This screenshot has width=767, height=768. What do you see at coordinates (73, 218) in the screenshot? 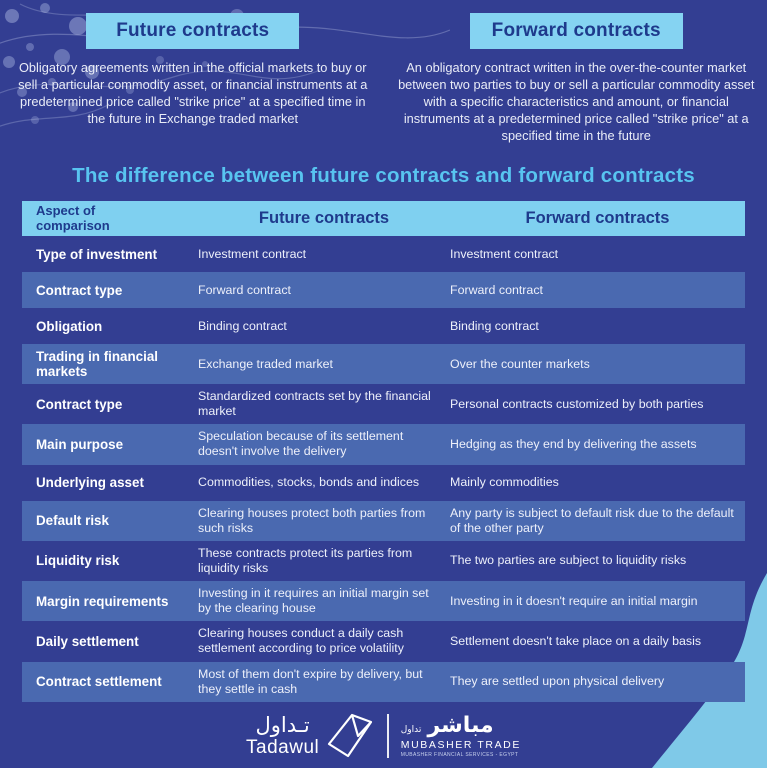
I see `column-header-aspect: Aspect of comparison` at bounding box center [73, 218].